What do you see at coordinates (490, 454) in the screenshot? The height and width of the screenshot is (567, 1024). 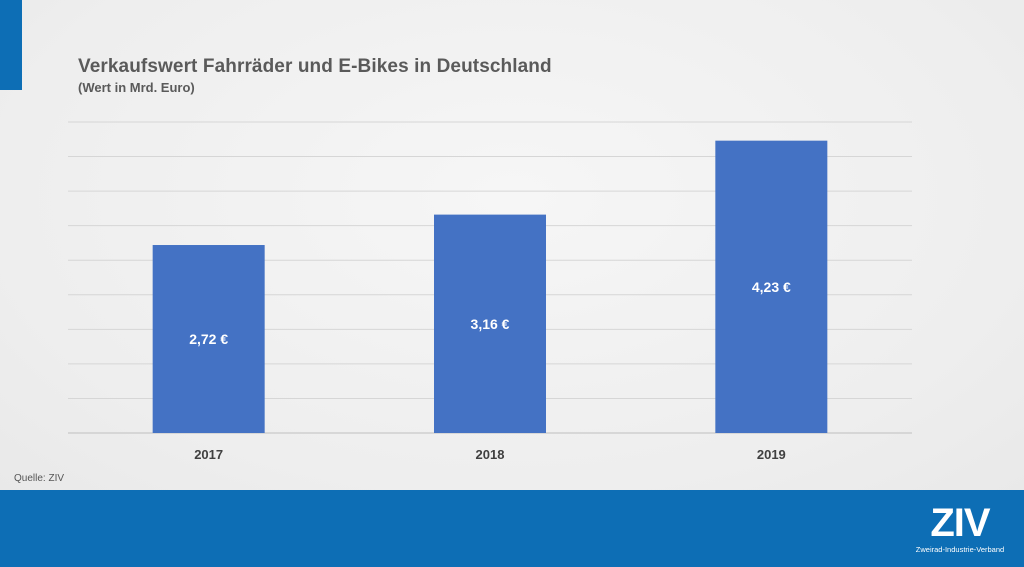 I see `x-tick-label-2018: 2018` at bounding box center [490, 454].